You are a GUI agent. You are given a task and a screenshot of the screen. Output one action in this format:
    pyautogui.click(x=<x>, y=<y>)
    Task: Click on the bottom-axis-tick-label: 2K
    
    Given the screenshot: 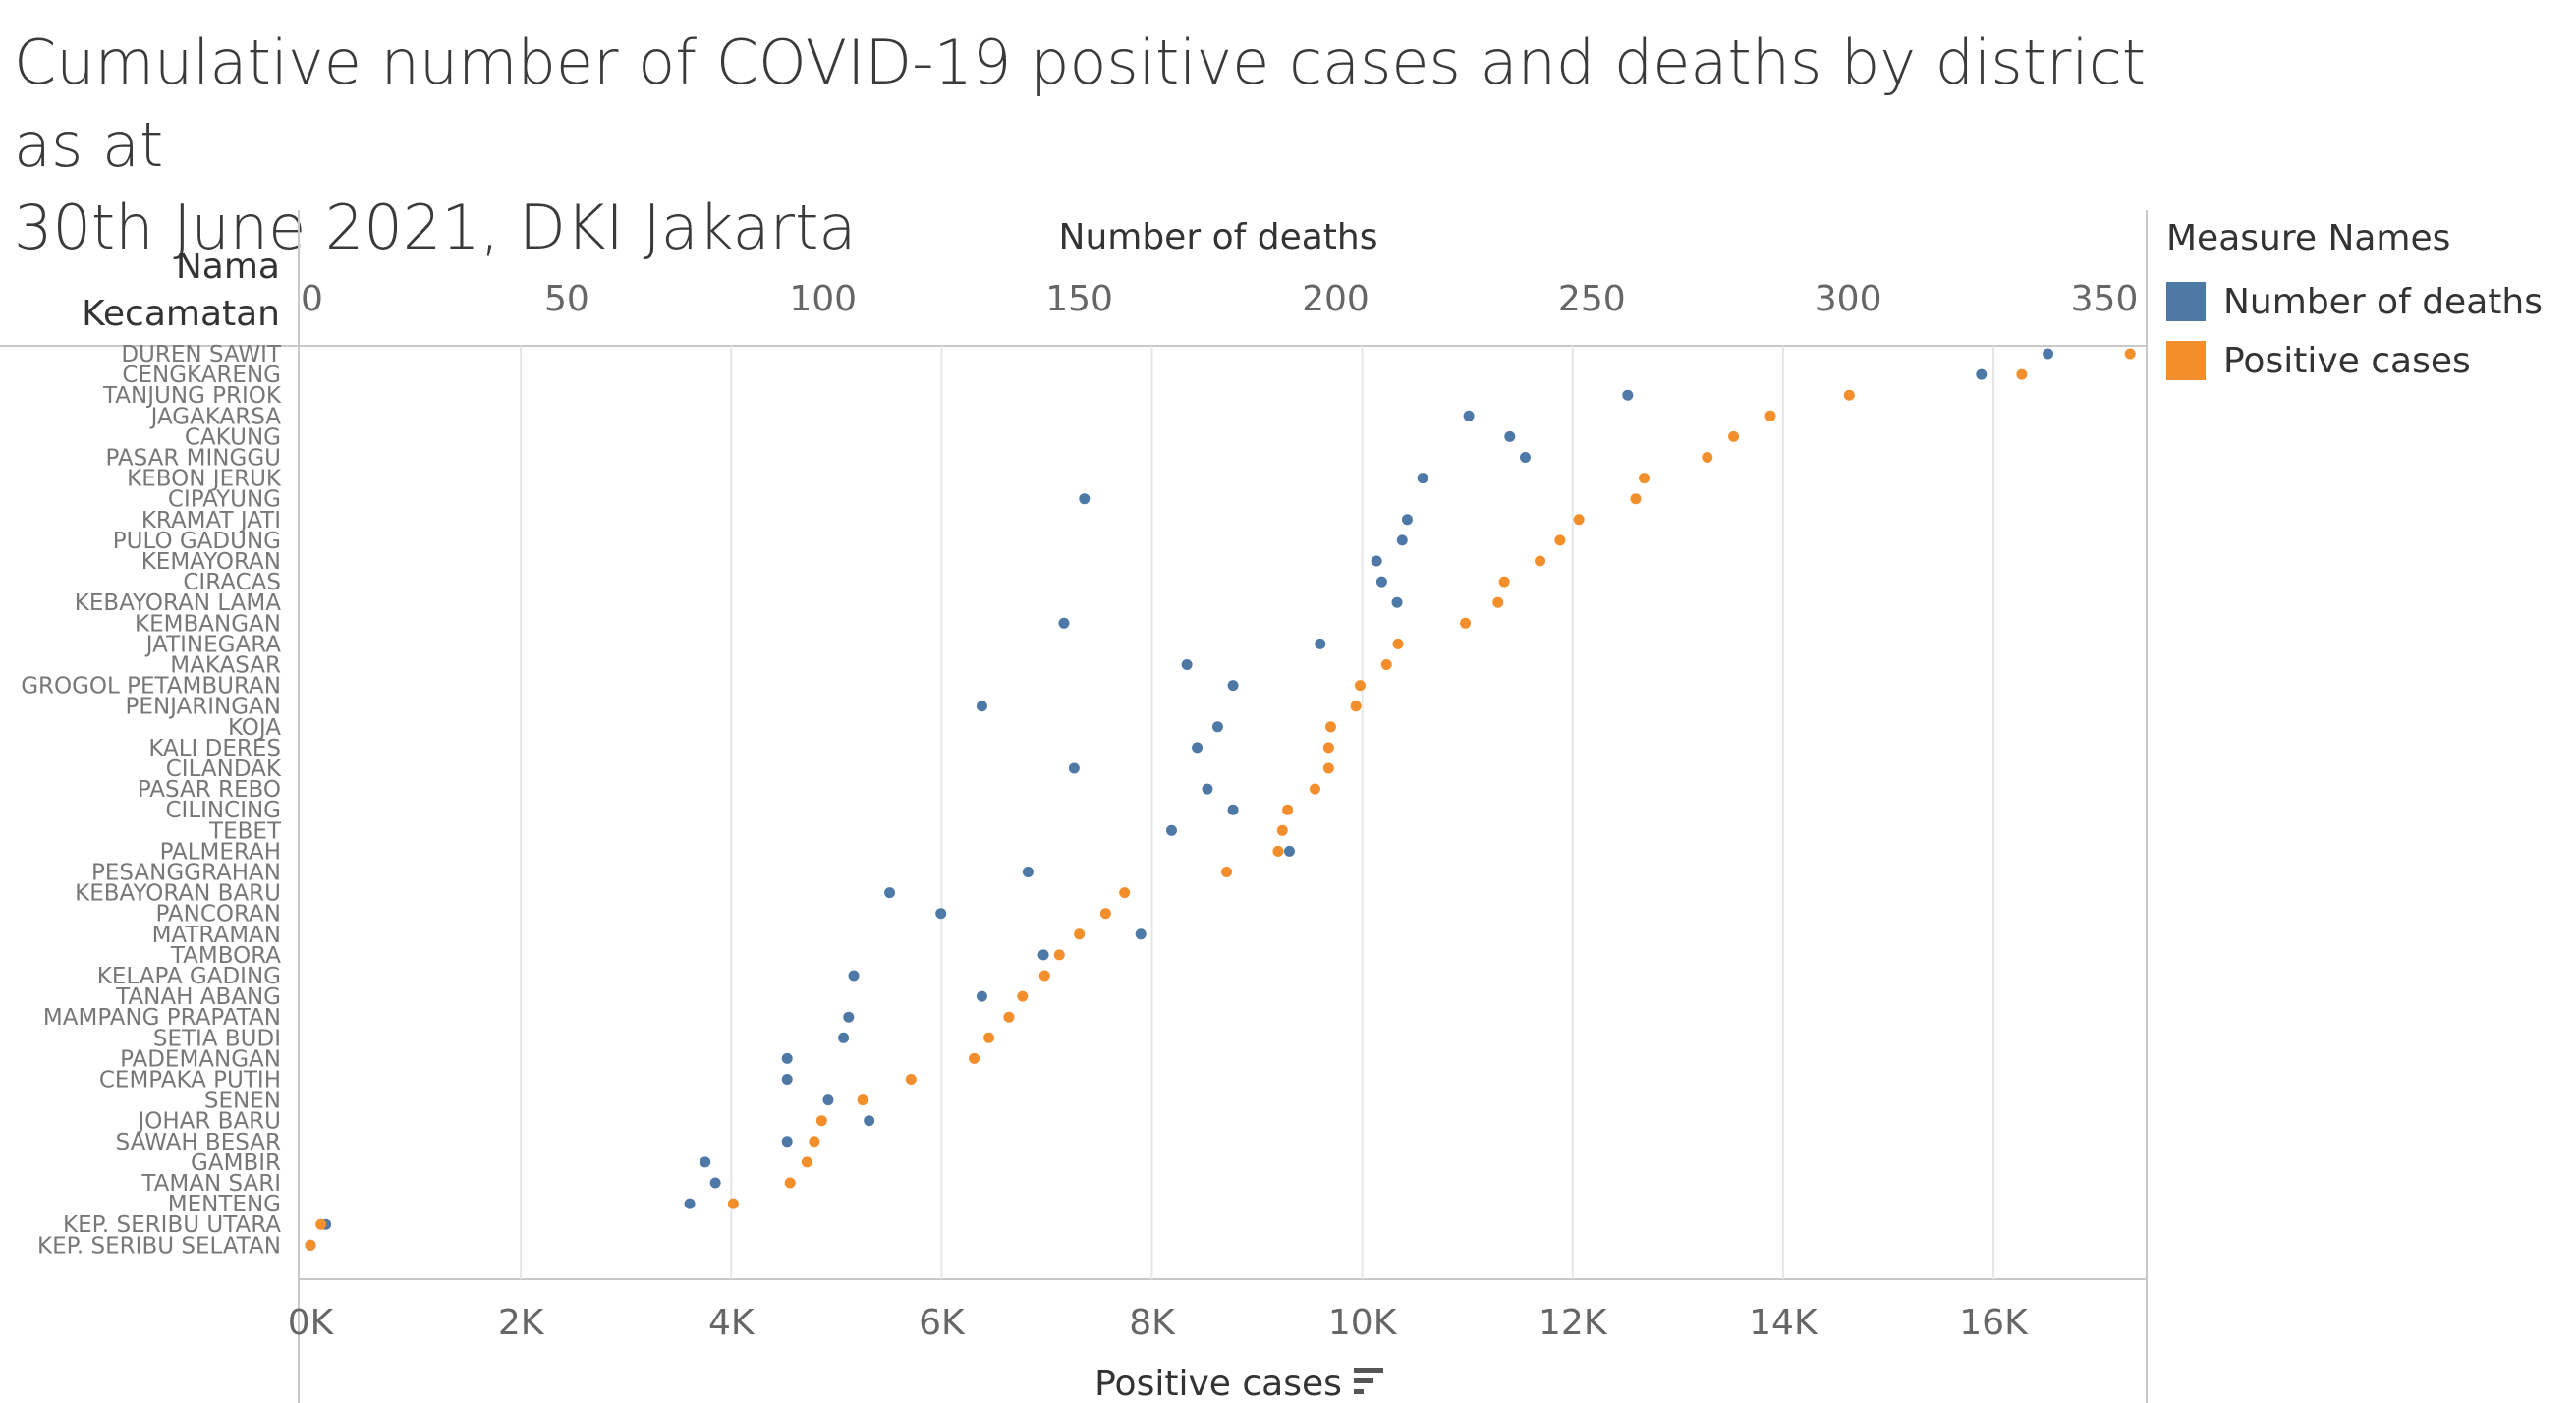 What is the action you would take?
    pyautogui.click(x=521, y=1323)
    